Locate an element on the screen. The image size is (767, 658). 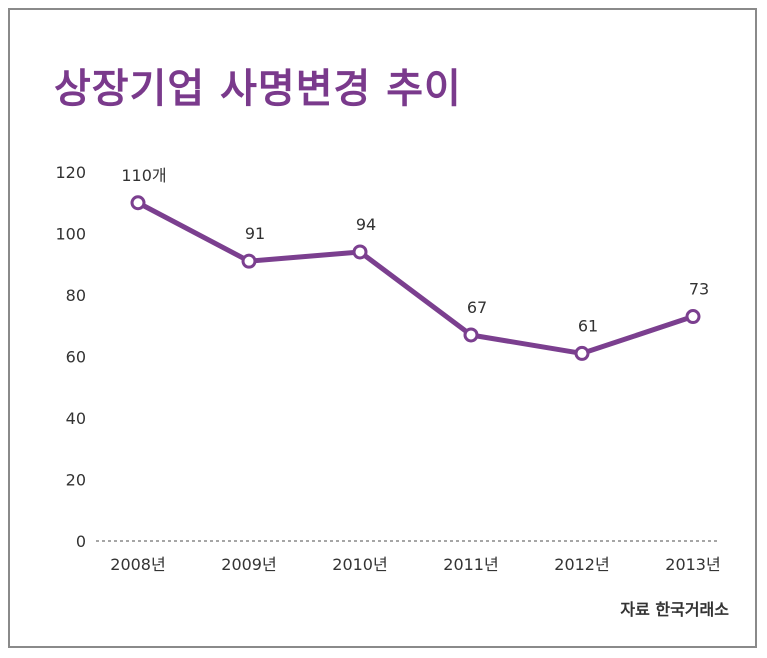
y-tick-label: 40 is located at coordinates (76, 418).